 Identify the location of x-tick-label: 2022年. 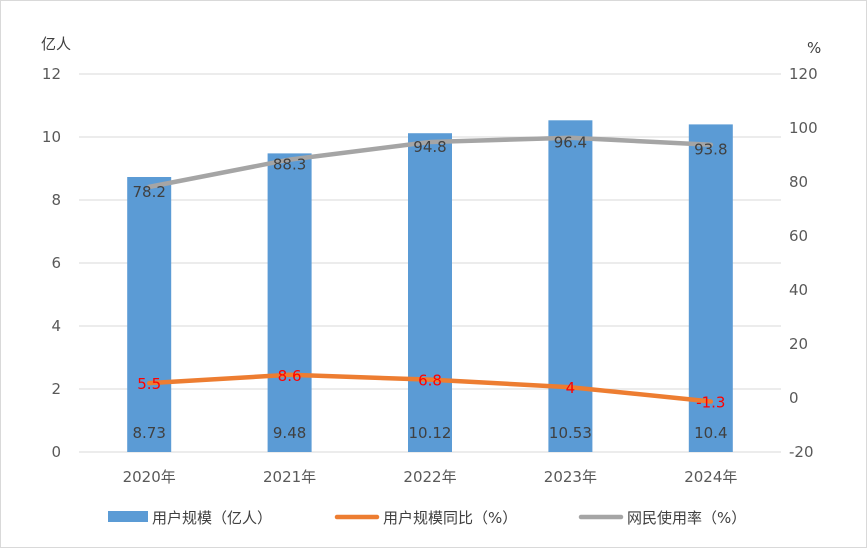
(429, 477).